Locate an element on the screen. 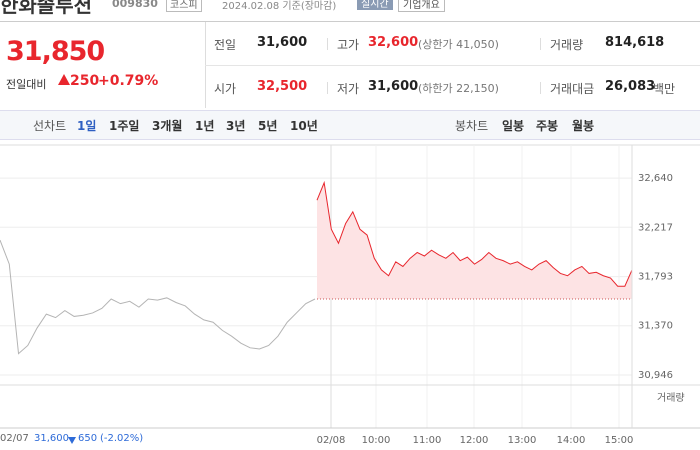  y-tick-label: 31,793 is located at coordinates (655, 277).